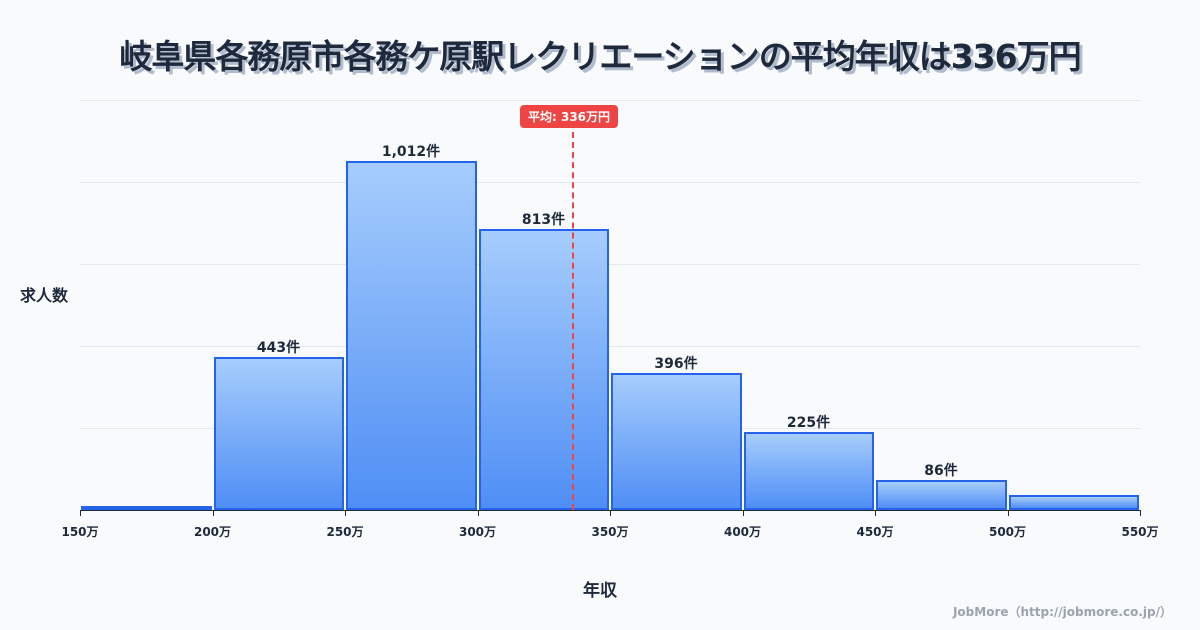 The height and width of the screenshot is (630, 1200). Describe the element at coordinates (600, 56) in the screenshot. I see `chart-title: 岐阜県各務原市各務ケ原駅レクリエーションの平均年収は336万円` at that location.